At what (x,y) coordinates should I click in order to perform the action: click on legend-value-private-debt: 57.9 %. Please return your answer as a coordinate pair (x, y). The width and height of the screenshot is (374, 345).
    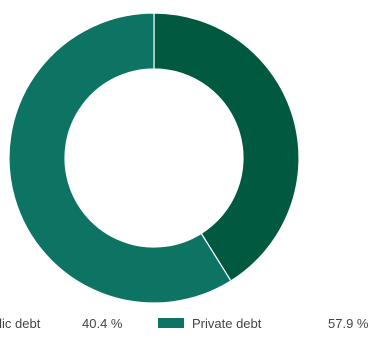
    Looking at the image, I should click on (348, 323).